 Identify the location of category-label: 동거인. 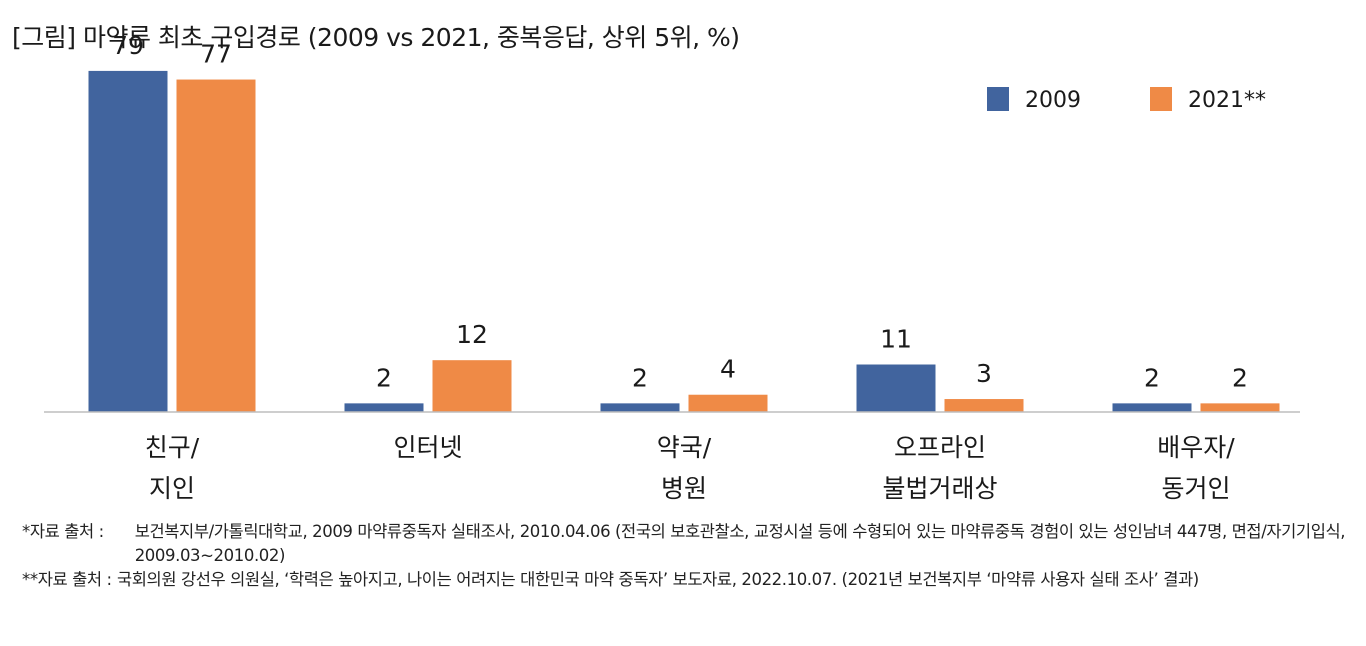
(1195, 488).